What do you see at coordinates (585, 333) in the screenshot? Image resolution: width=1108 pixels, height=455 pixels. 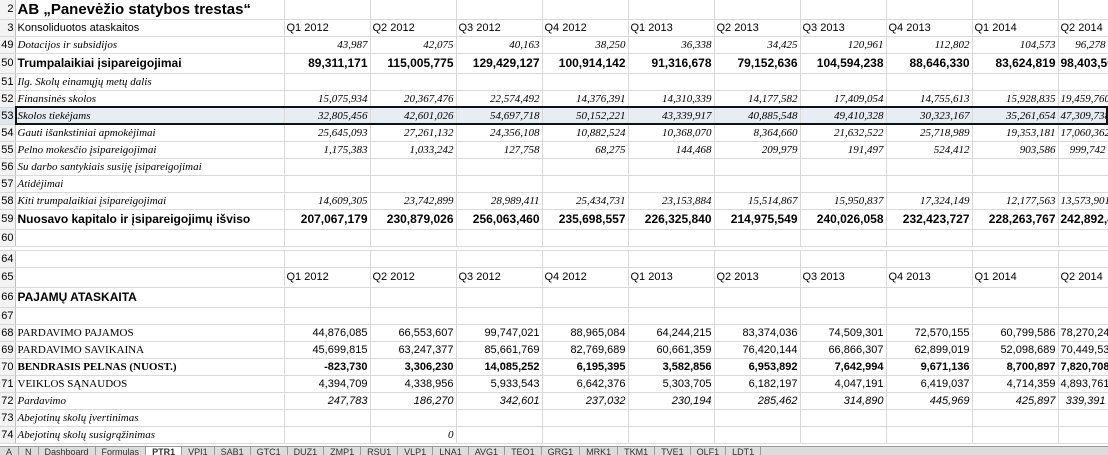 I see `value-cell: 88,965,084` at bounding box center [585, 333].